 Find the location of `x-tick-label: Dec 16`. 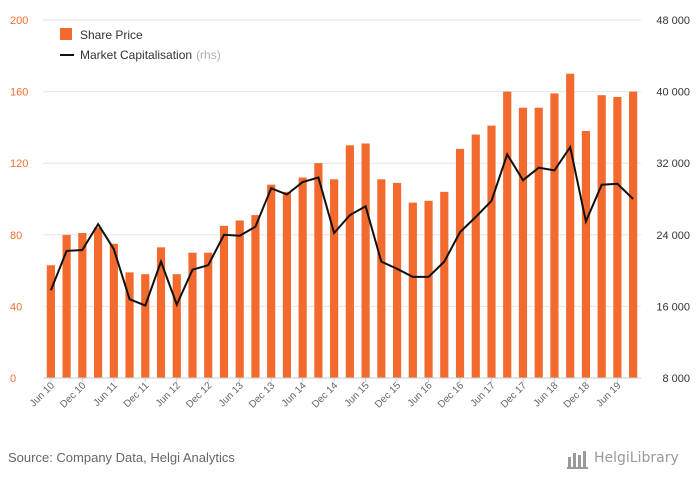

x-tick-label: Dec 16 is located at coordinates (451, 395).